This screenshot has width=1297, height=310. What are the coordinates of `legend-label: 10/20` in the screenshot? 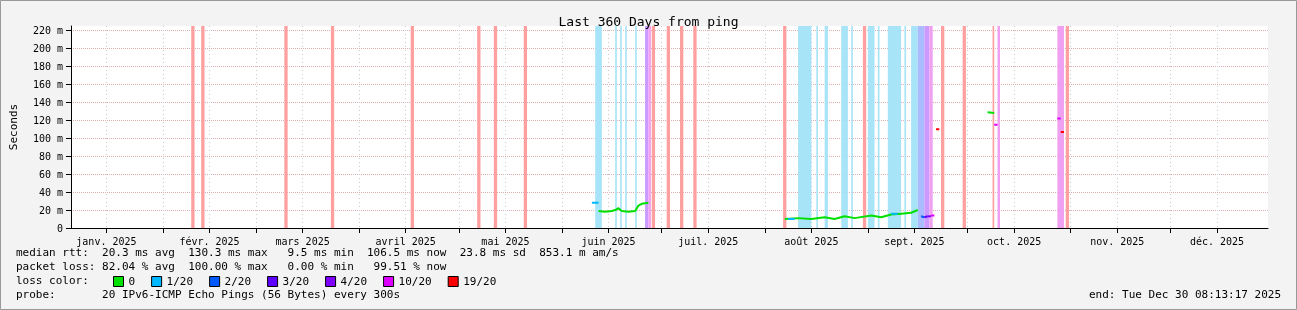 It's located at (415, 281).